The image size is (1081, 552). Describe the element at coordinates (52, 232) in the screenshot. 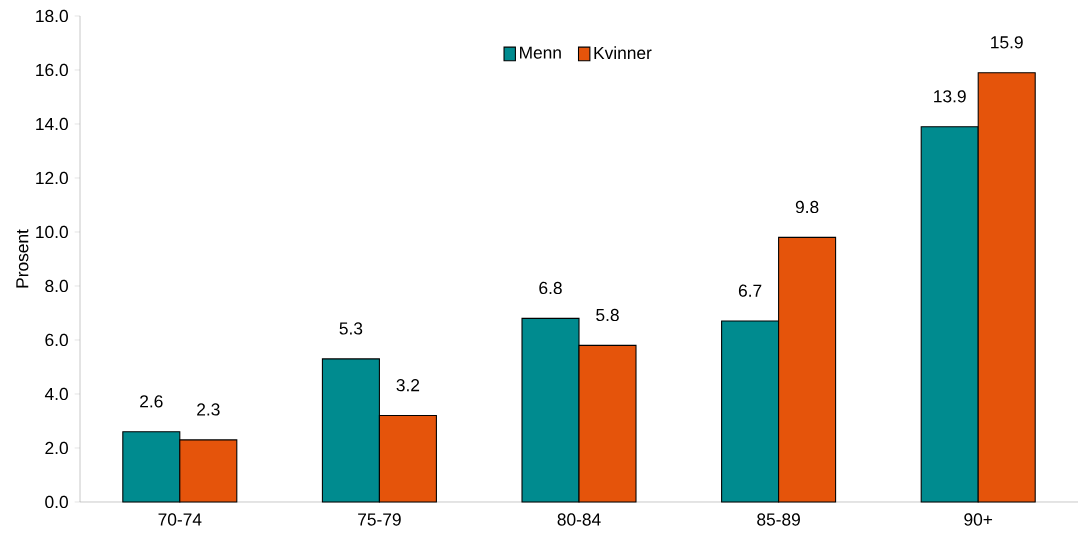

I see `y-tick-label: 10.0` at that location.